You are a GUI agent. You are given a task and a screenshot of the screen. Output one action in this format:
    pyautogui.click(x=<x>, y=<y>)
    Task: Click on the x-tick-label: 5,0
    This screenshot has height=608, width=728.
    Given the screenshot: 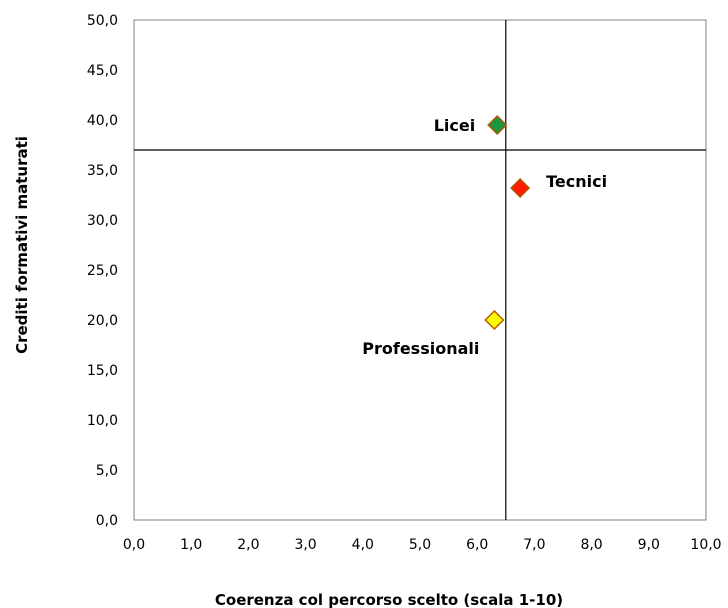 What is the action you would take?
    pyautogui.click(x=420, y=545)
    